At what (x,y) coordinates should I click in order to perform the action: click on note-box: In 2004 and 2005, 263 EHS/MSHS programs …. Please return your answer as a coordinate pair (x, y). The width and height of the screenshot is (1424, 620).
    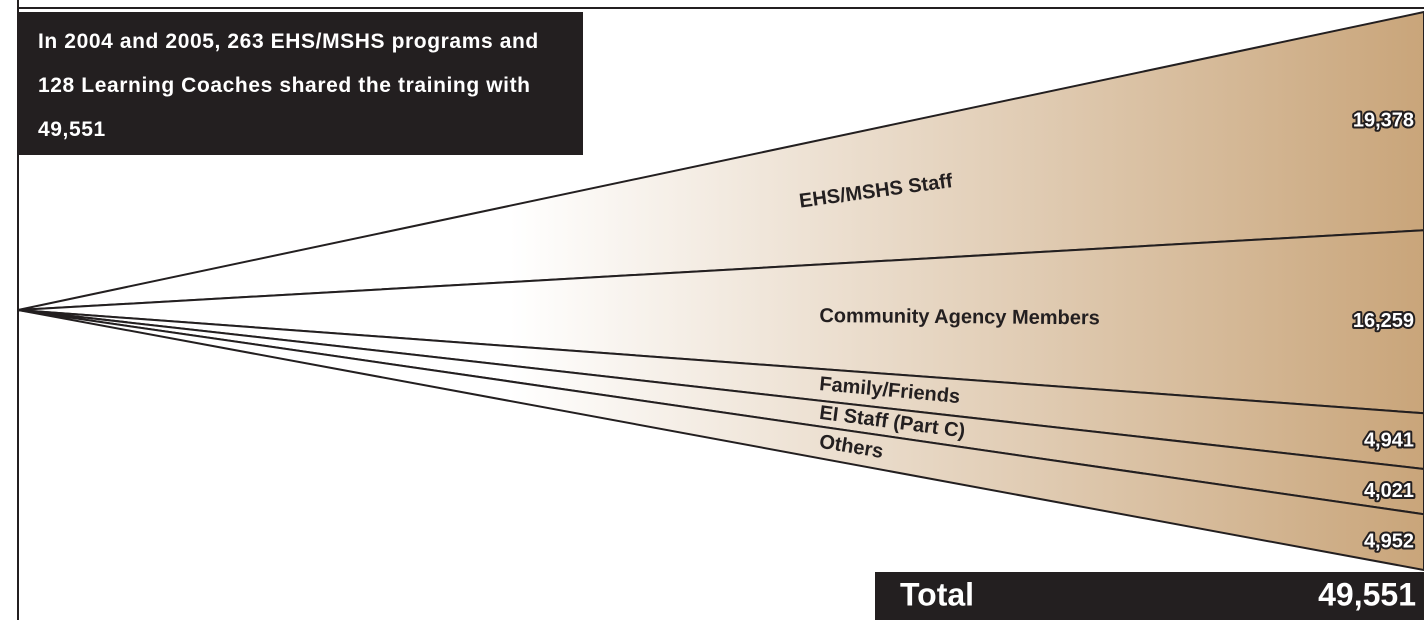
    Looking at the image, I should click on (300, 83).